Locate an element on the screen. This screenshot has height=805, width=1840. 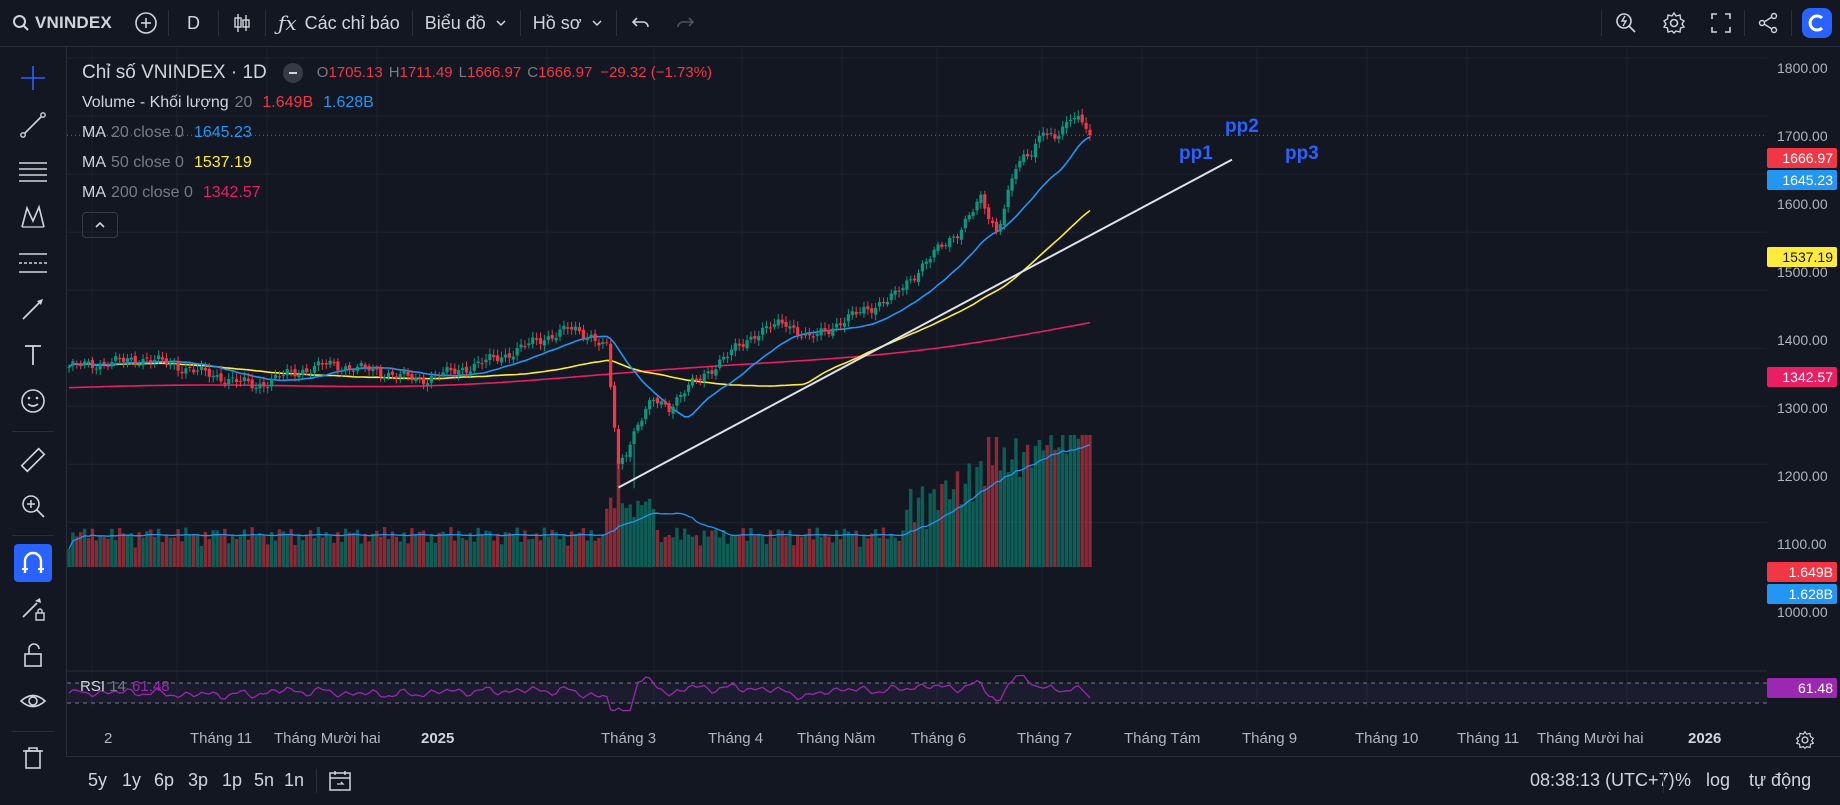
text-tool is located at coordinates (33, 355).